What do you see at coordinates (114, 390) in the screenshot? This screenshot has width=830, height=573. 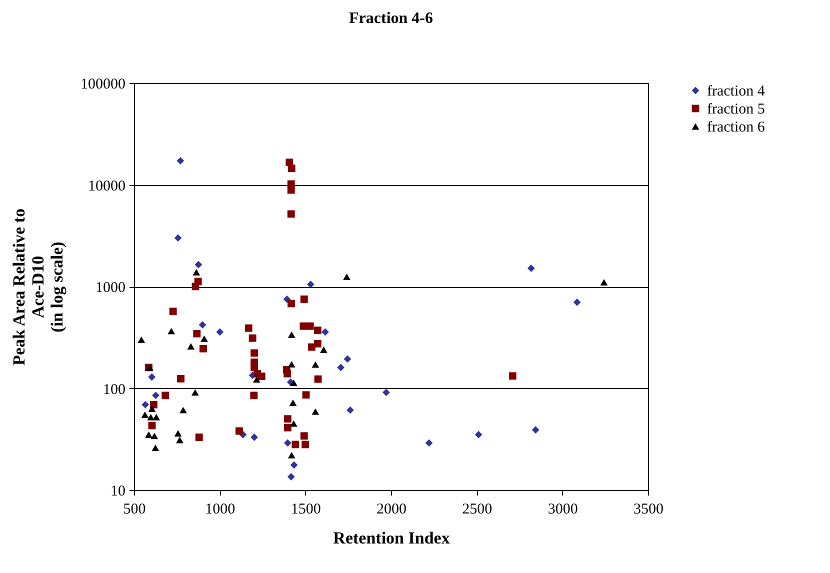 I see `y-tick-label: 100` at bounding box center [114, 390].